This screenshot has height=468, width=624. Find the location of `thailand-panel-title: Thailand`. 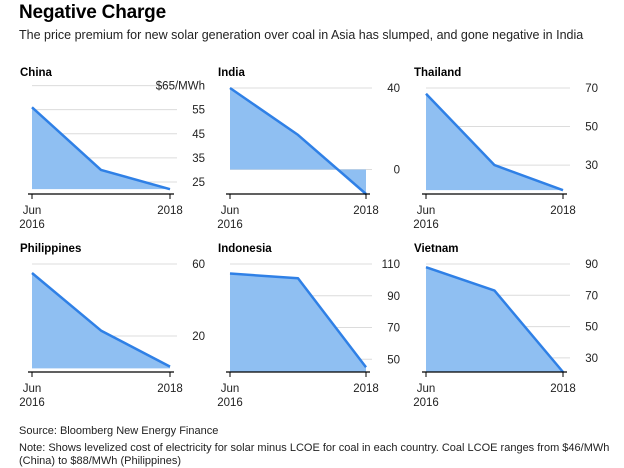

thailand-panel-title: Thailand is located at coordinates (437, 73).